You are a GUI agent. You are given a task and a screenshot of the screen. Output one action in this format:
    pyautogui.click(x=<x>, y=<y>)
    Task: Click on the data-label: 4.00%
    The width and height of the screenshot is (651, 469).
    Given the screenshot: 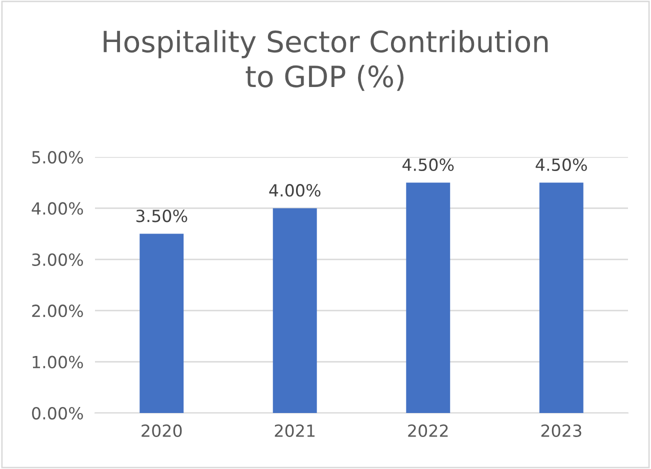 What is the action you would take?
    pyautogui.click(x=294, y=190)
    